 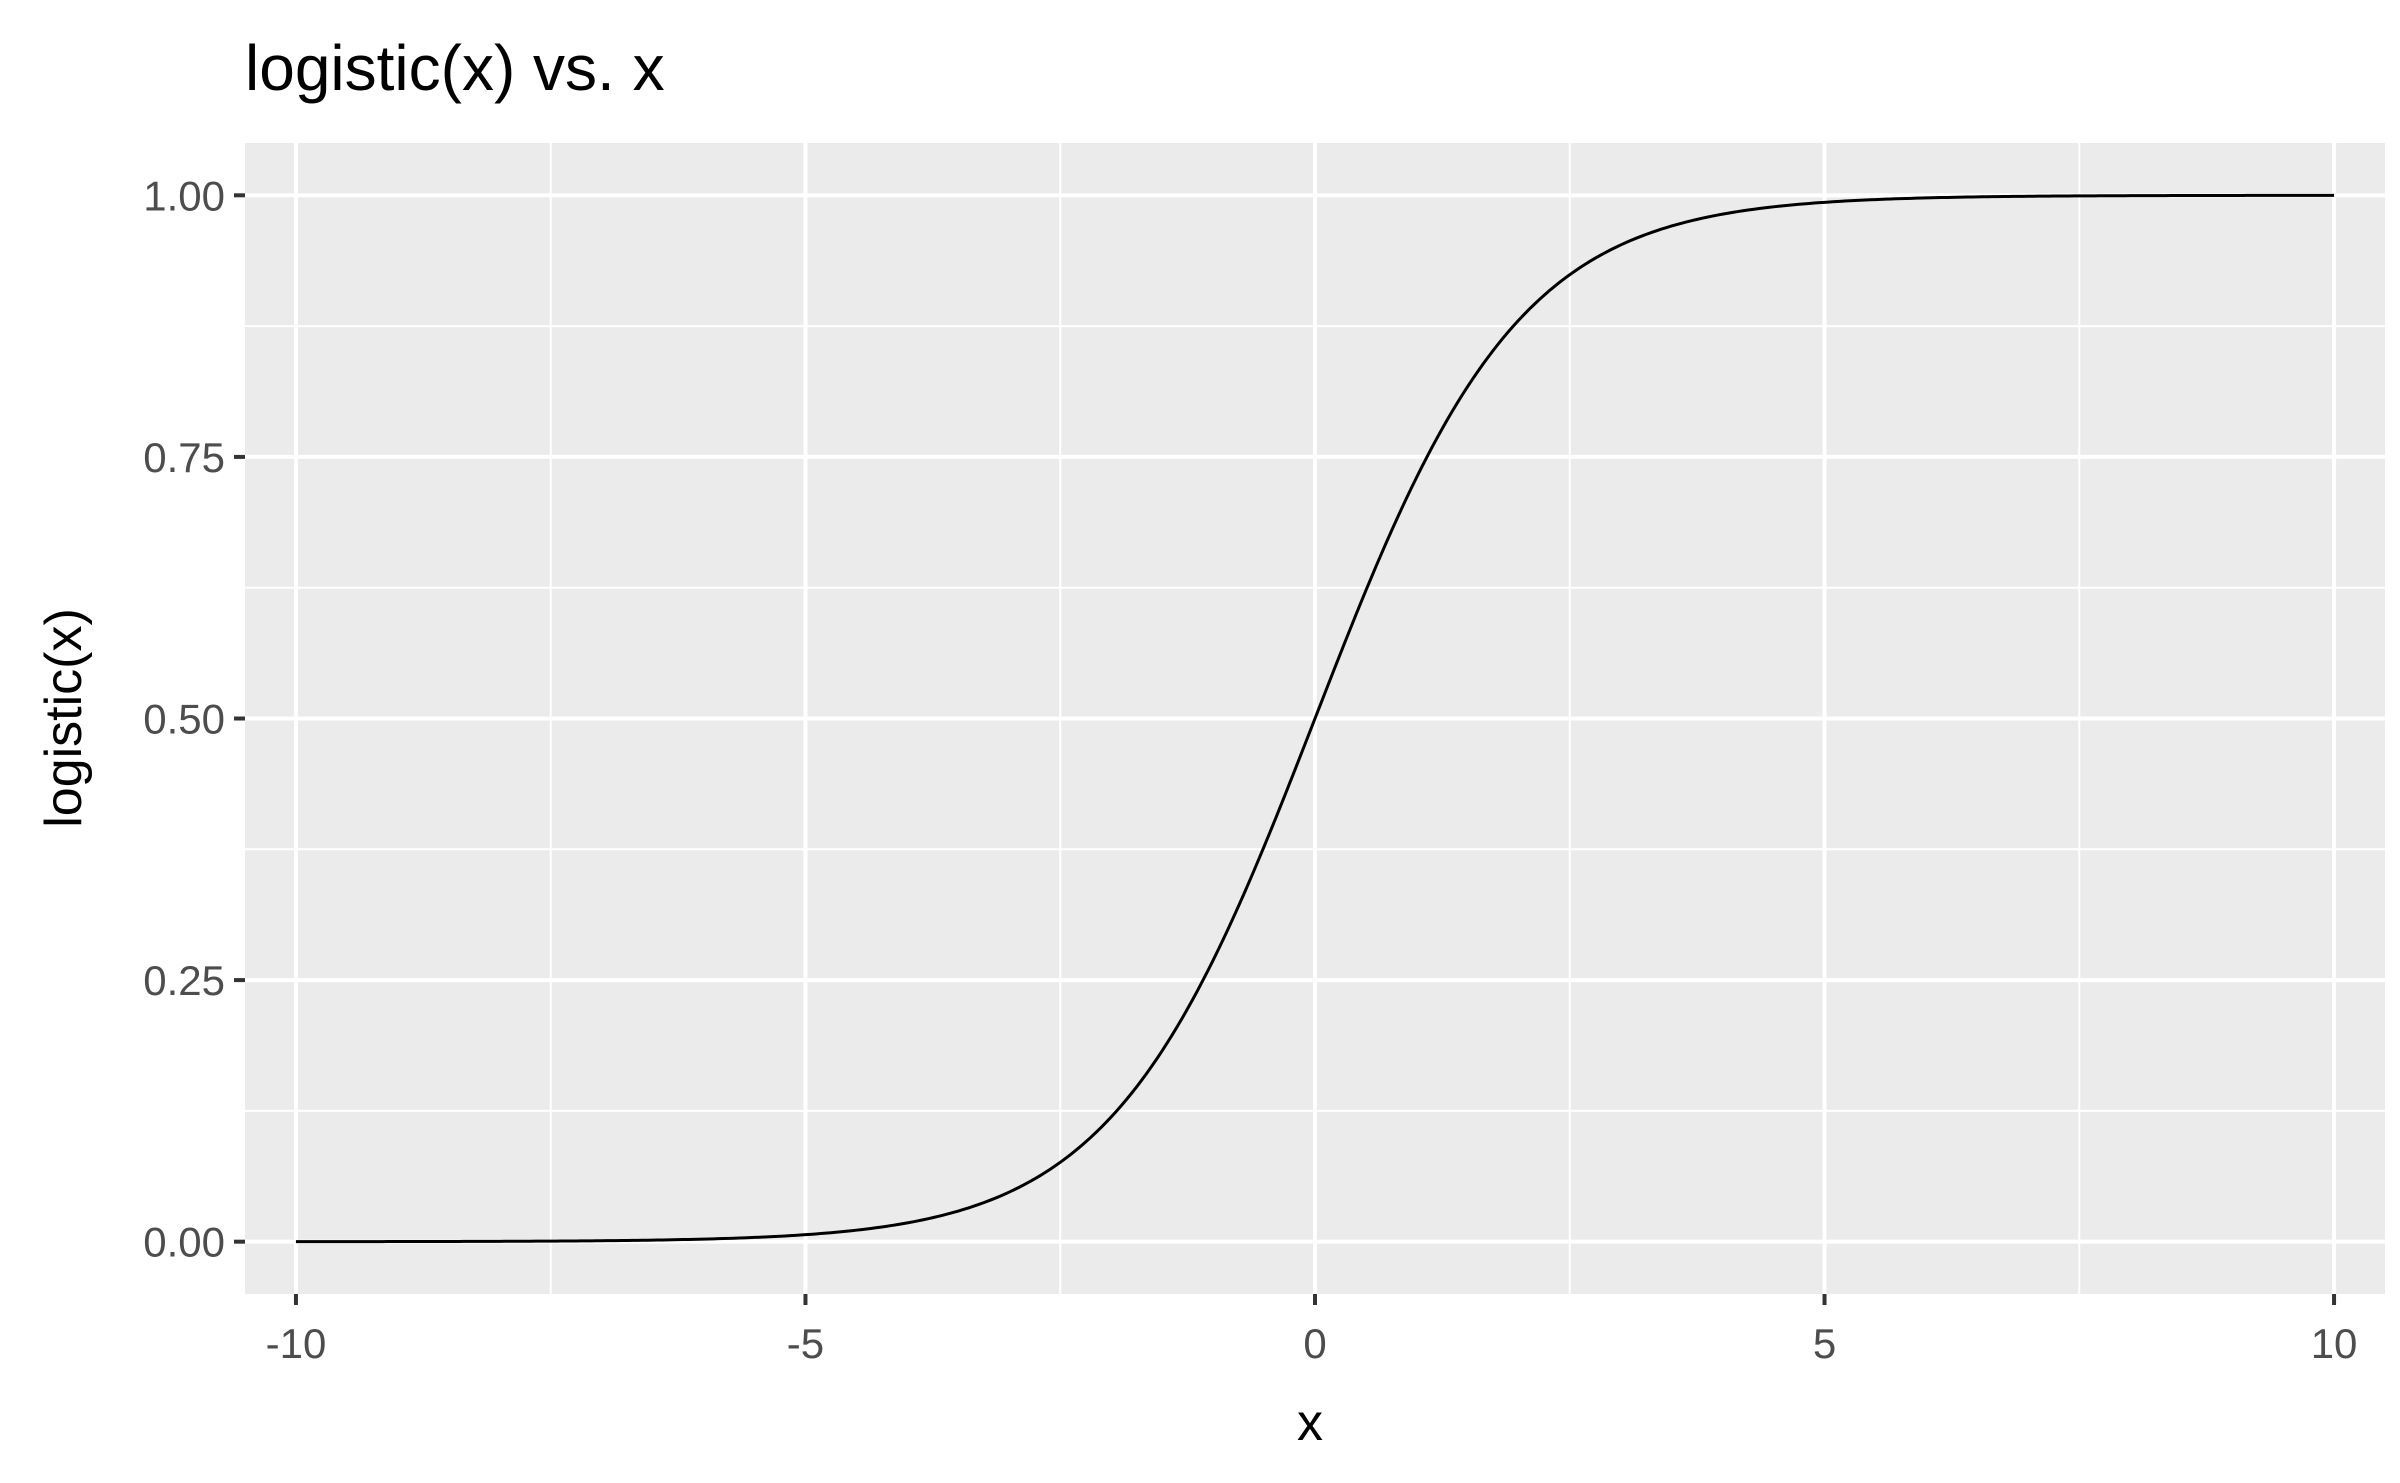 I want to click on y-axis-title: logistic(x), so click(x=64, y=718).